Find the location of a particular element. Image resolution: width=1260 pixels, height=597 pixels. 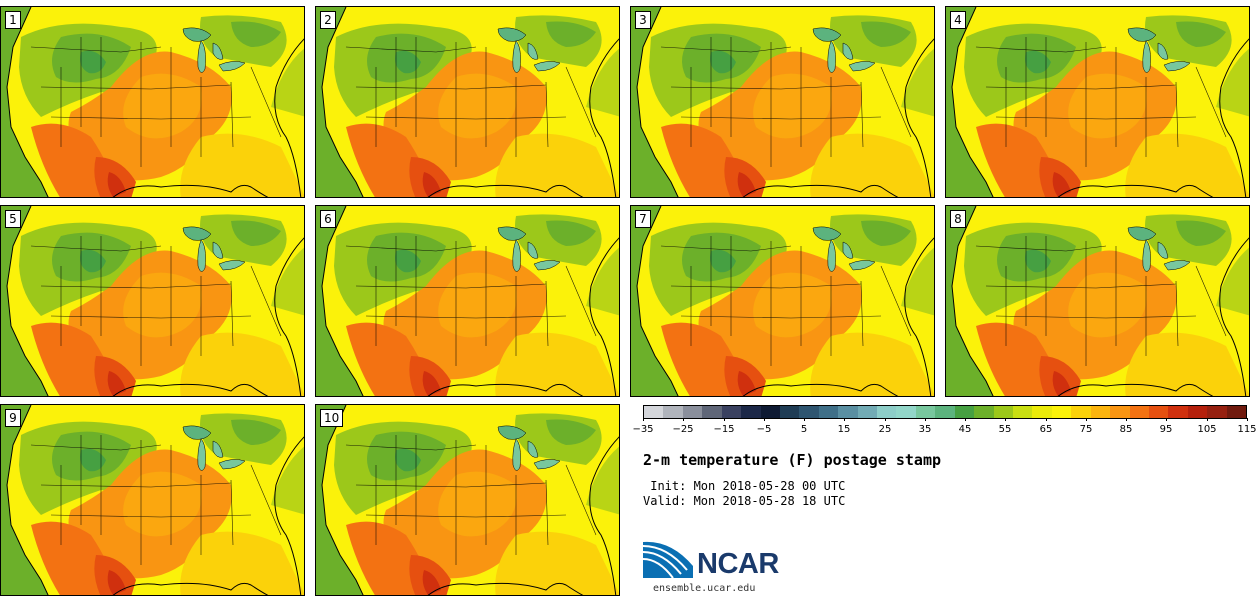

panel-number: 6 is located at coordinates (328, 219).